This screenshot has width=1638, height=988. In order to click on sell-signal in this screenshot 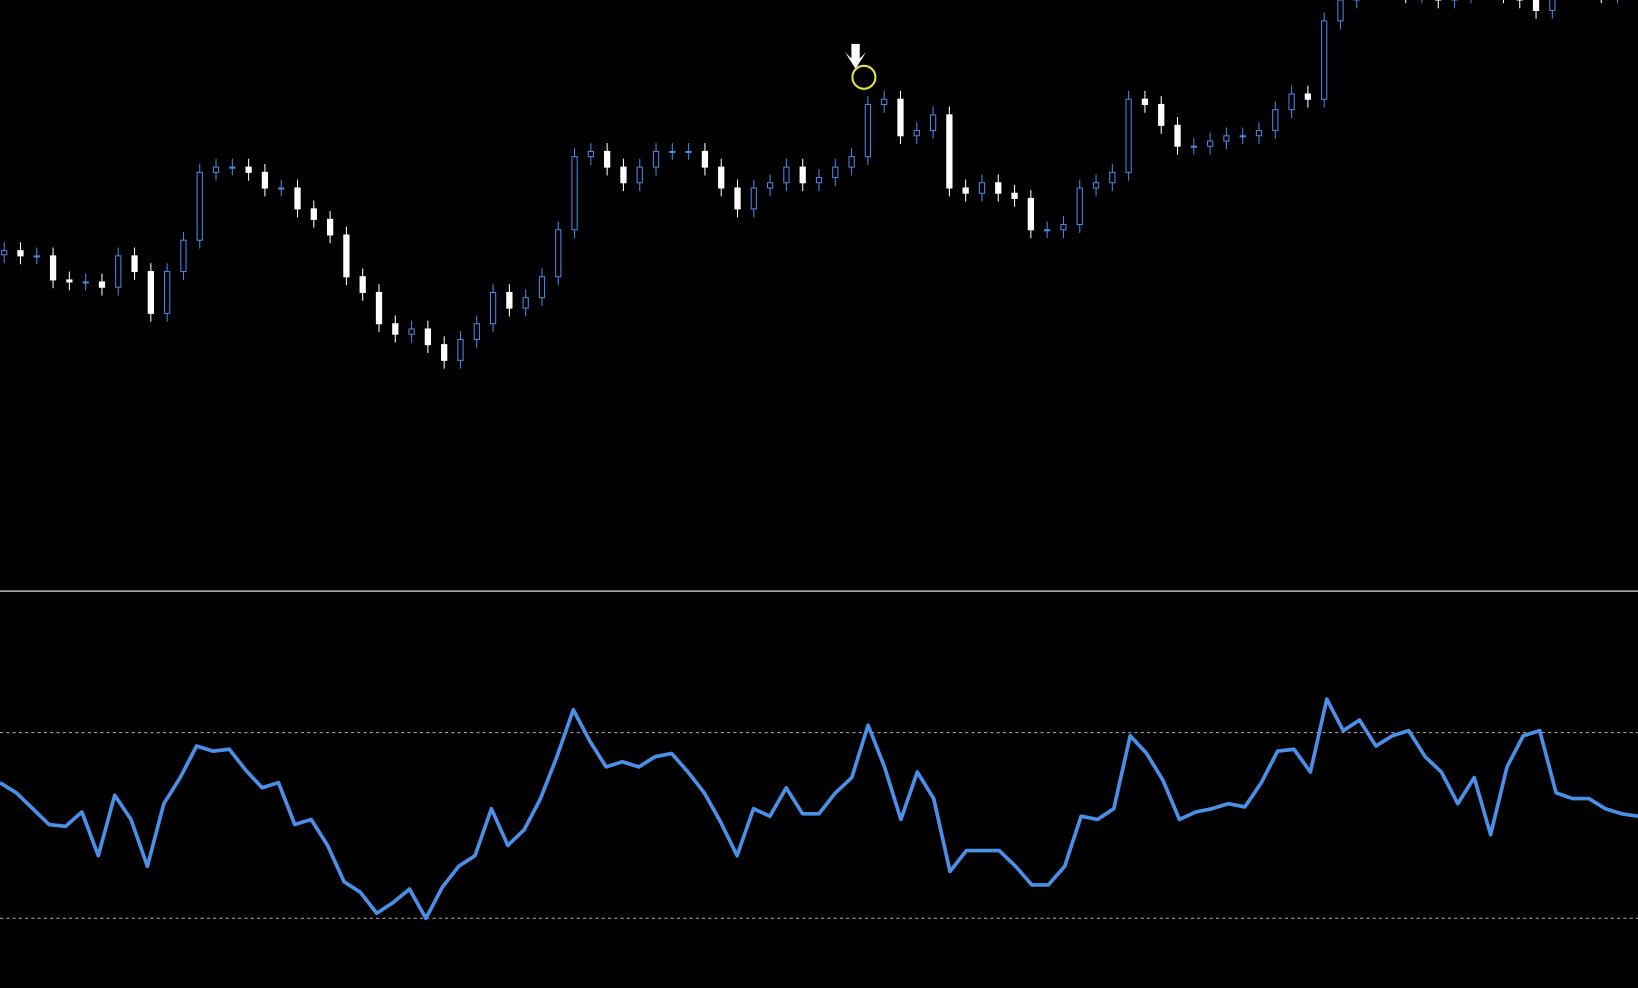, I will do `click(861, 66)`.